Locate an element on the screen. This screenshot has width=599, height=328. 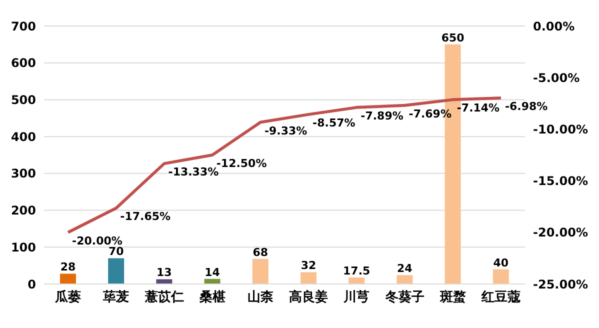
data-label: 13 is located at coordinates (164, 273).